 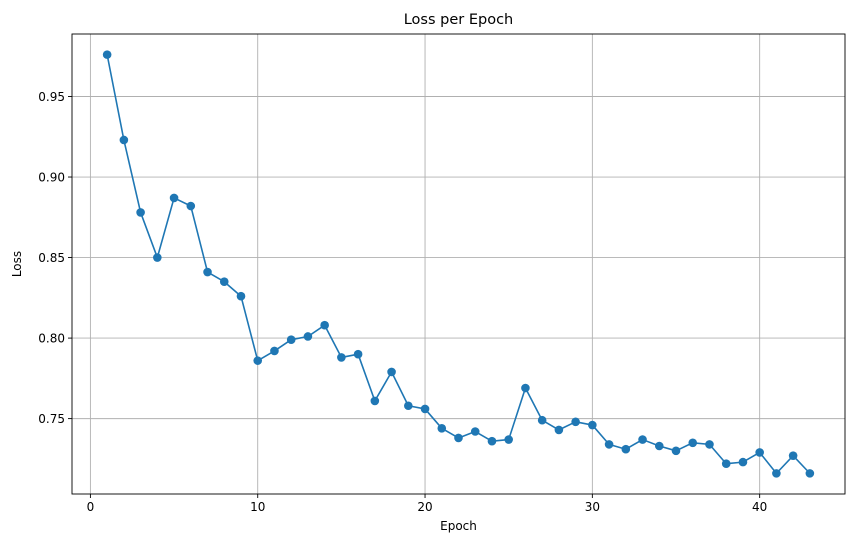 What do you see at coordinates (257, 507) in the screenshot?
I see `x-tick-label: 10` at bounding box center [257, 507].